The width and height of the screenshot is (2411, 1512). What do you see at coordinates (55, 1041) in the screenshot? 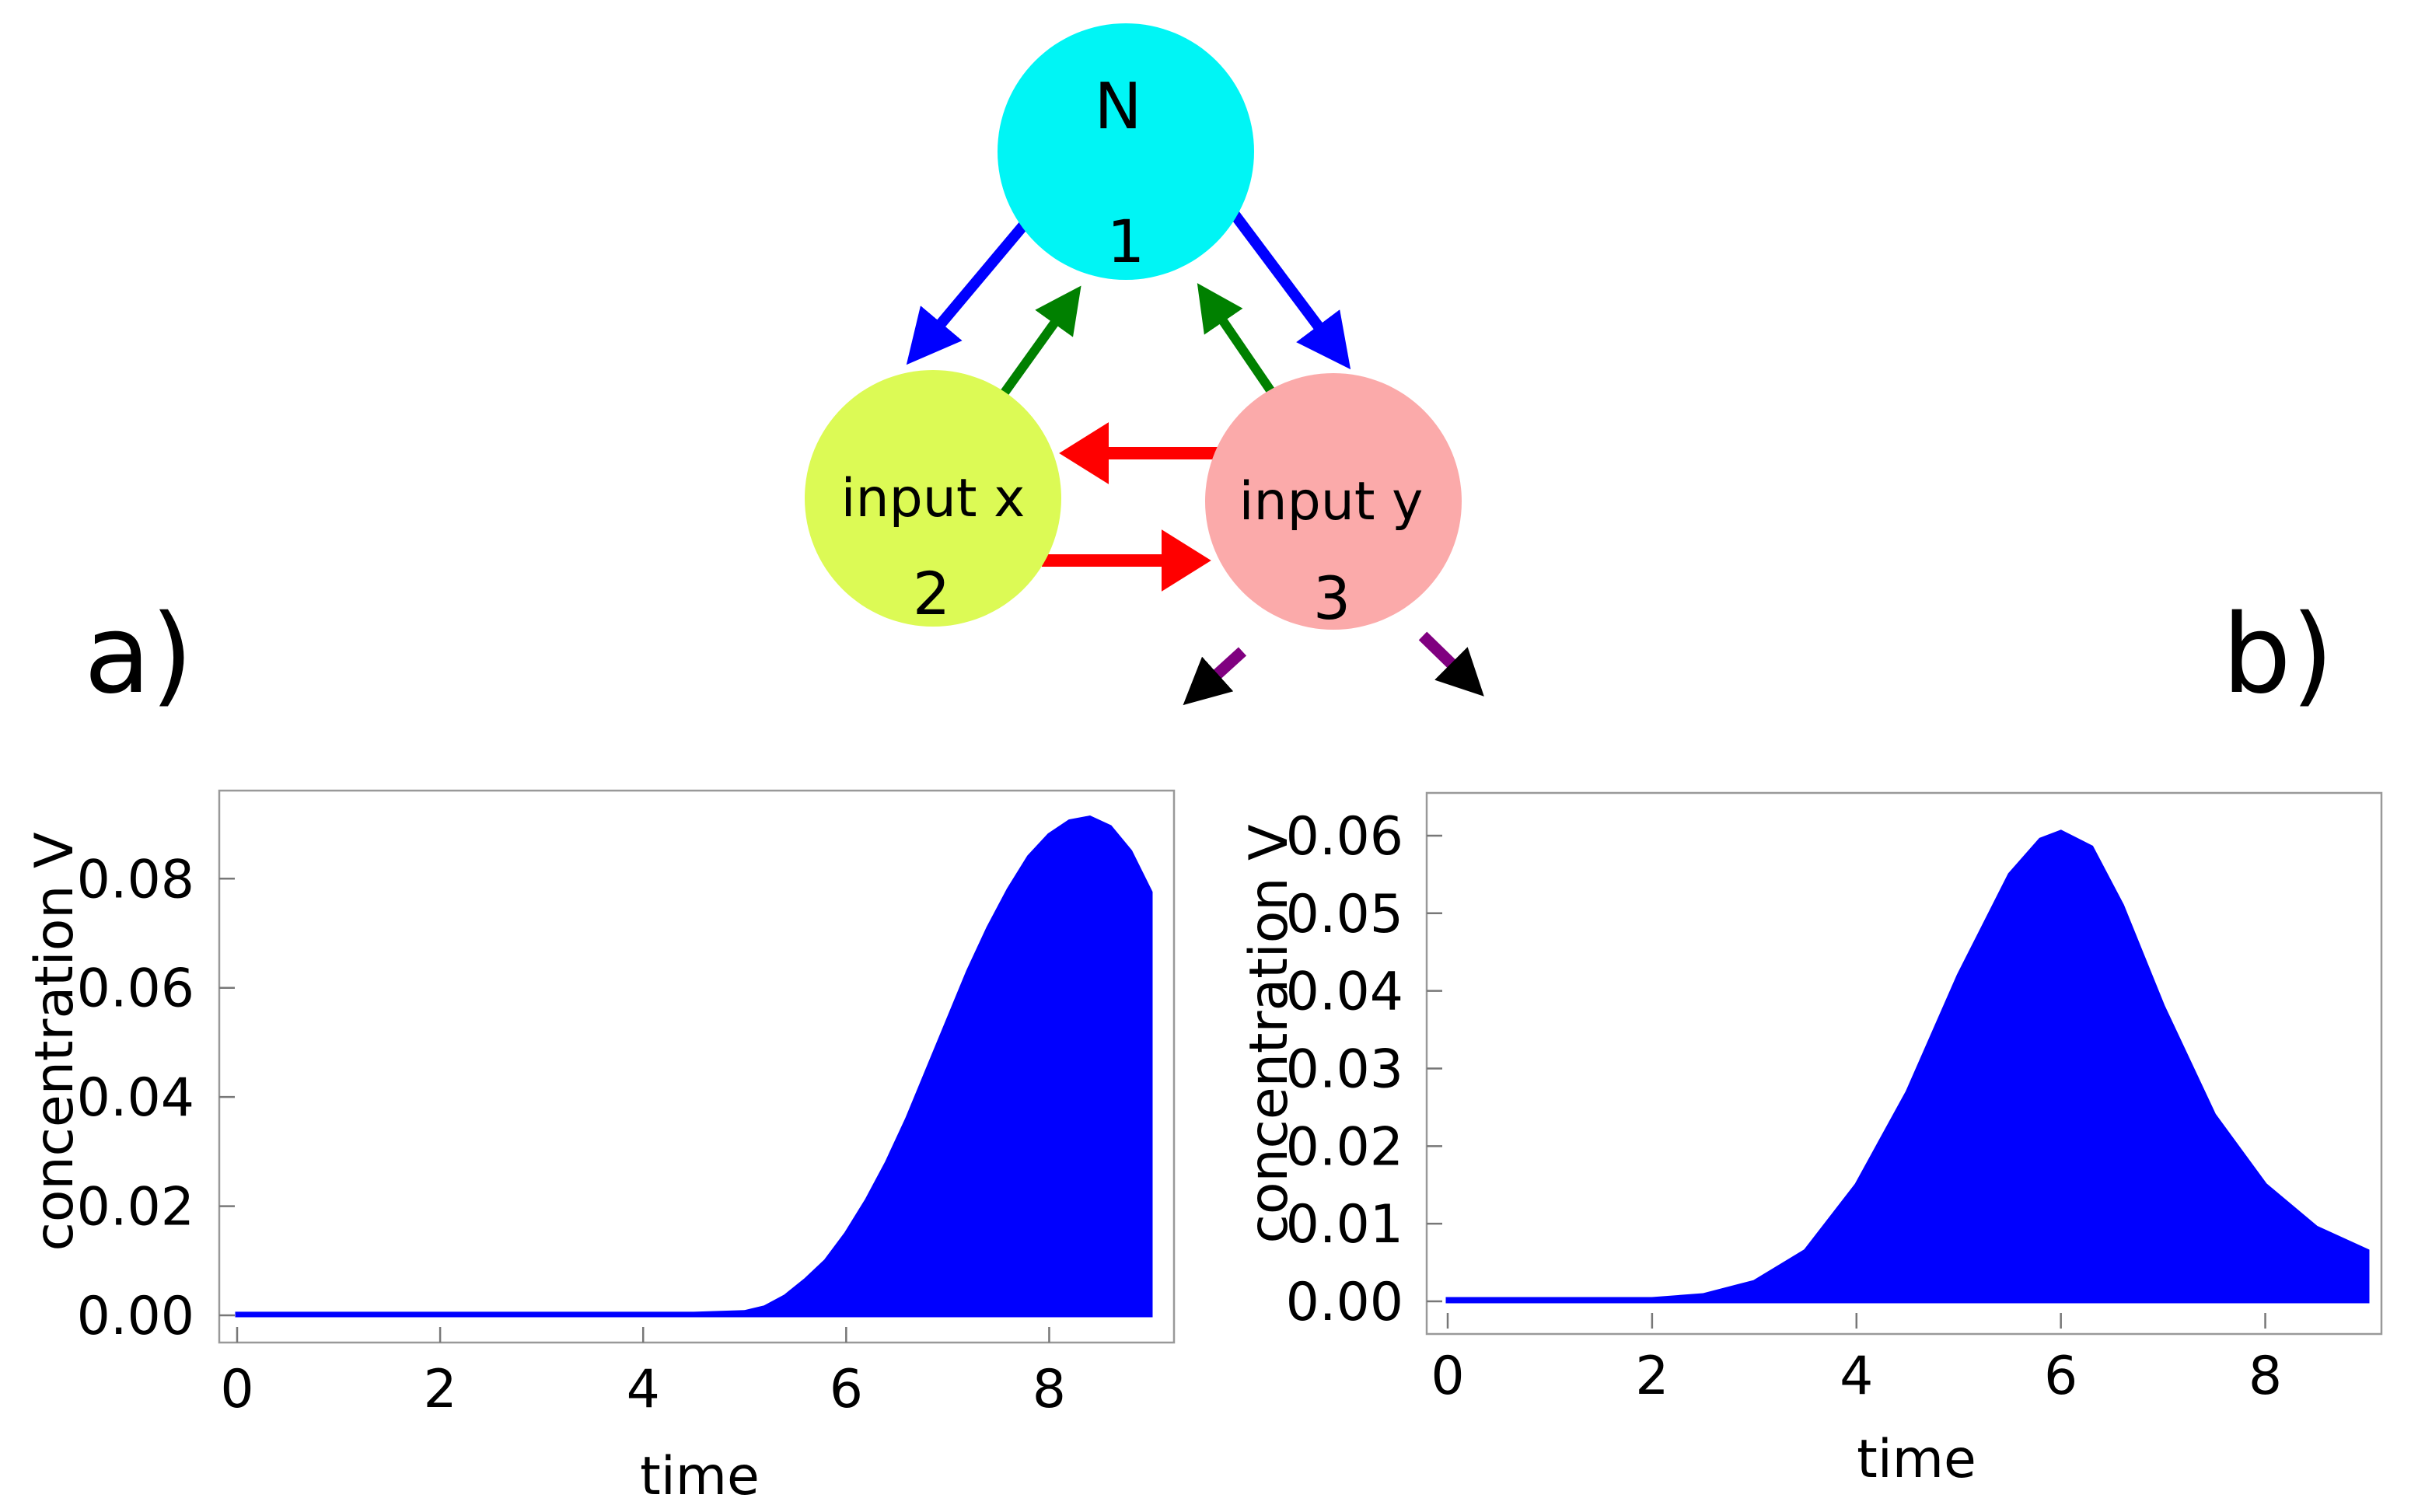
I see `chart-a-ylabel: concentration V` at bounding box center [55, 1041].